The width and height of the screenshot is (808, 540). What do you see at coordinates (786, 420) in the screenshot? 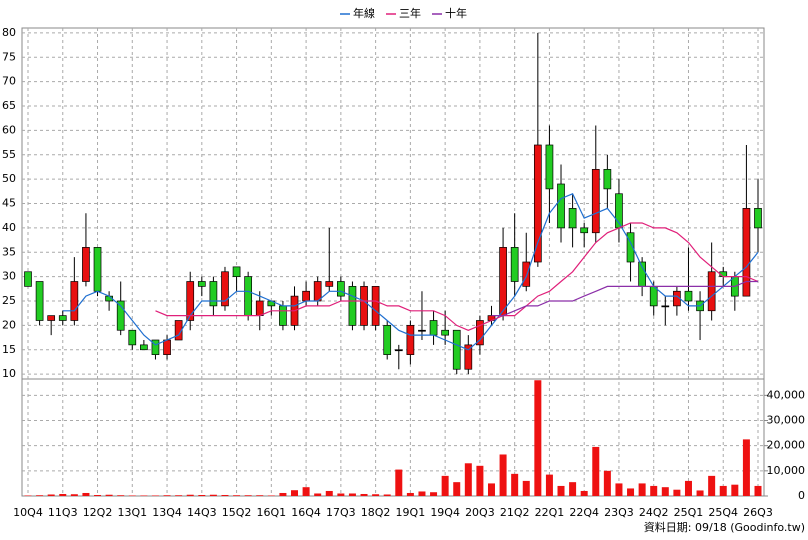
I see `y2-tick-label: 30,000` at bounding box center [786, 420].